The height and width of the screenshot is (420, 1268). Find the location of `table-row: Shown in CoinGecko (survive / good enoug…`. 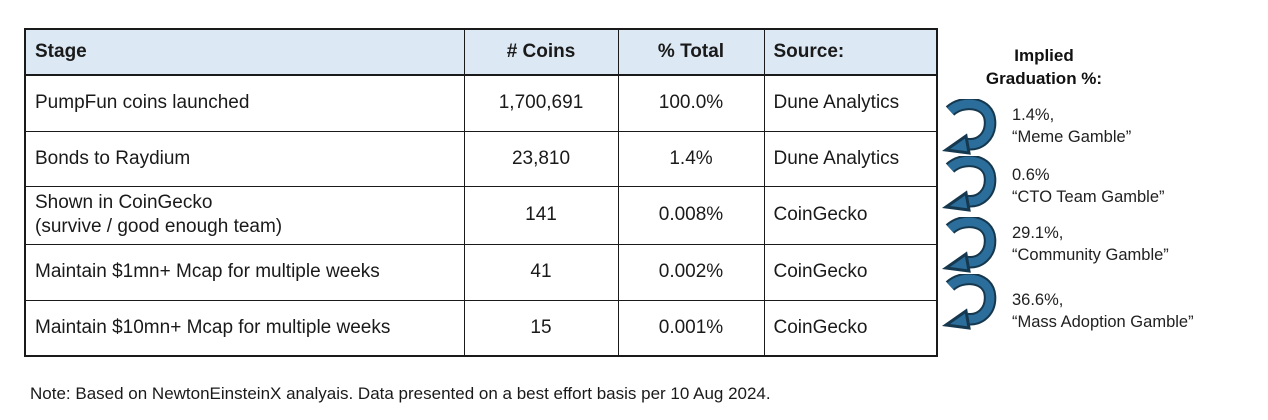

table-row: Shown in CoinGecko (survive / good enoug… is located at coordinates (481, 215).